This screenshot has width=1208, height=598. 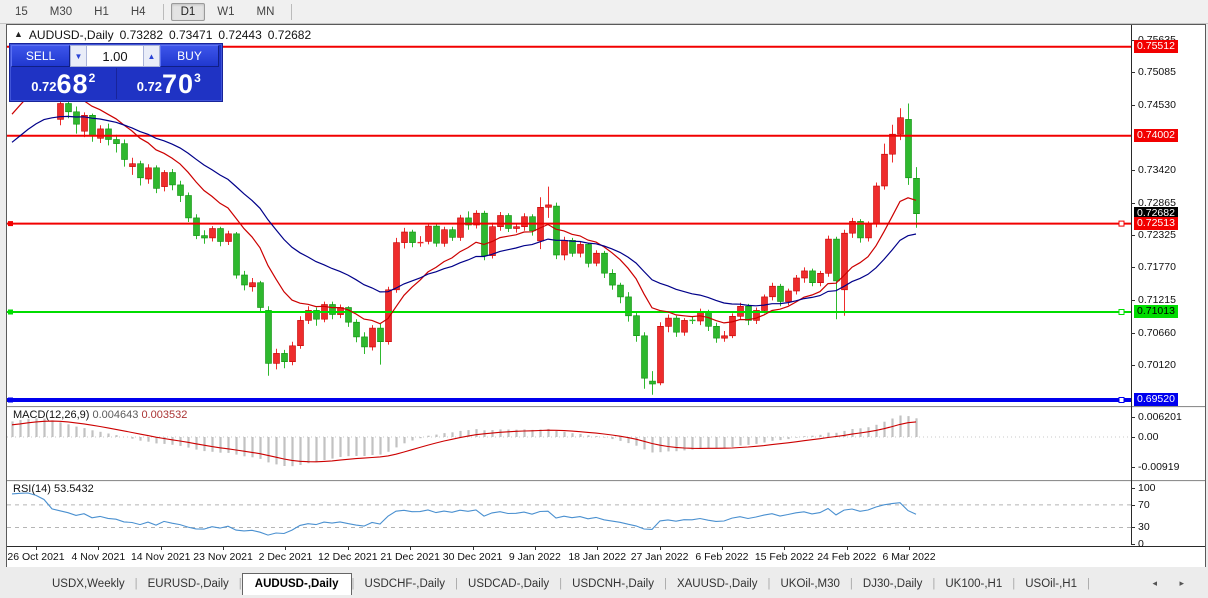 I want to click on macd-axis-label: -0.00919, so click(x=1159, y=467).